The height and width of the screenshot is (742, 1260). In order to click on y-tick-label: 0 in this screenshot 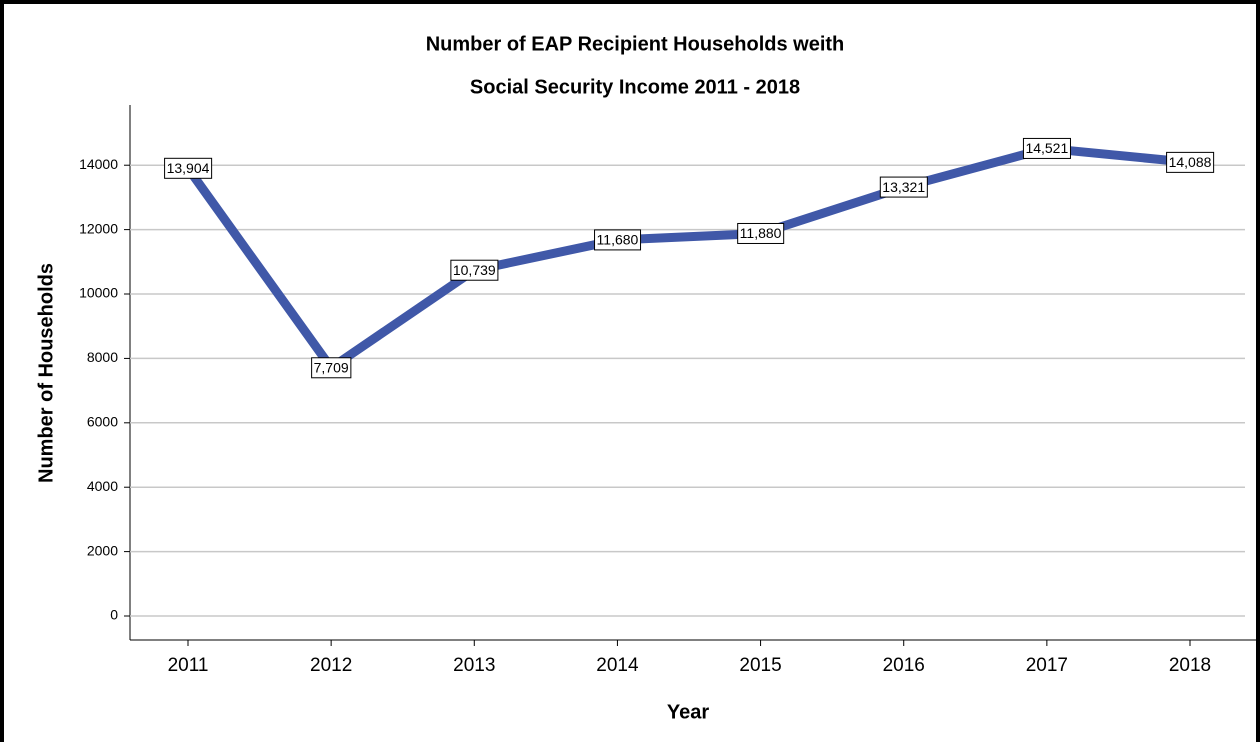, I will do `click(114, 615)`.